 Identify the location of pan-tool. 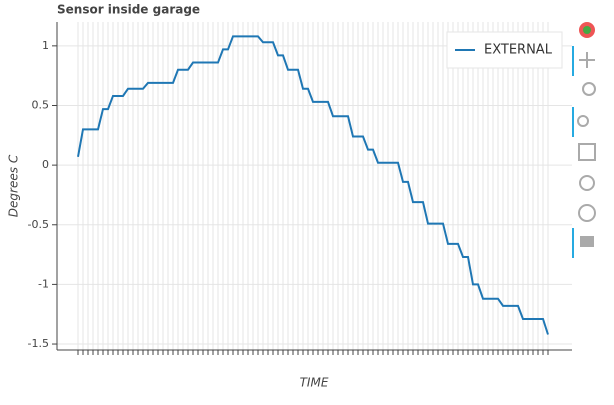
(587, 60).